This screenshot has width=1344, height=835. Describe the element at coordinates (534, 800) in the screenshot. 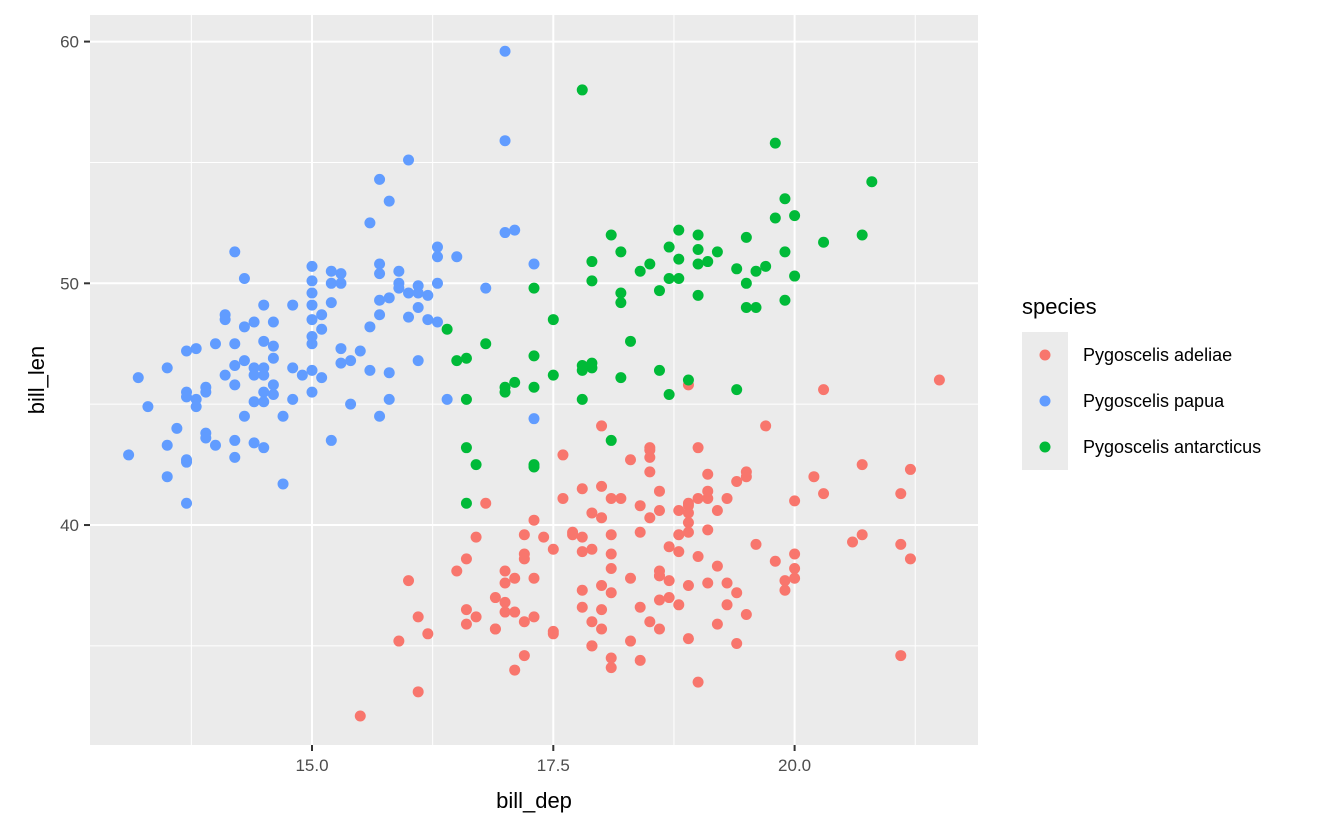

I see `x-axis-label: bill_dep` at that location.